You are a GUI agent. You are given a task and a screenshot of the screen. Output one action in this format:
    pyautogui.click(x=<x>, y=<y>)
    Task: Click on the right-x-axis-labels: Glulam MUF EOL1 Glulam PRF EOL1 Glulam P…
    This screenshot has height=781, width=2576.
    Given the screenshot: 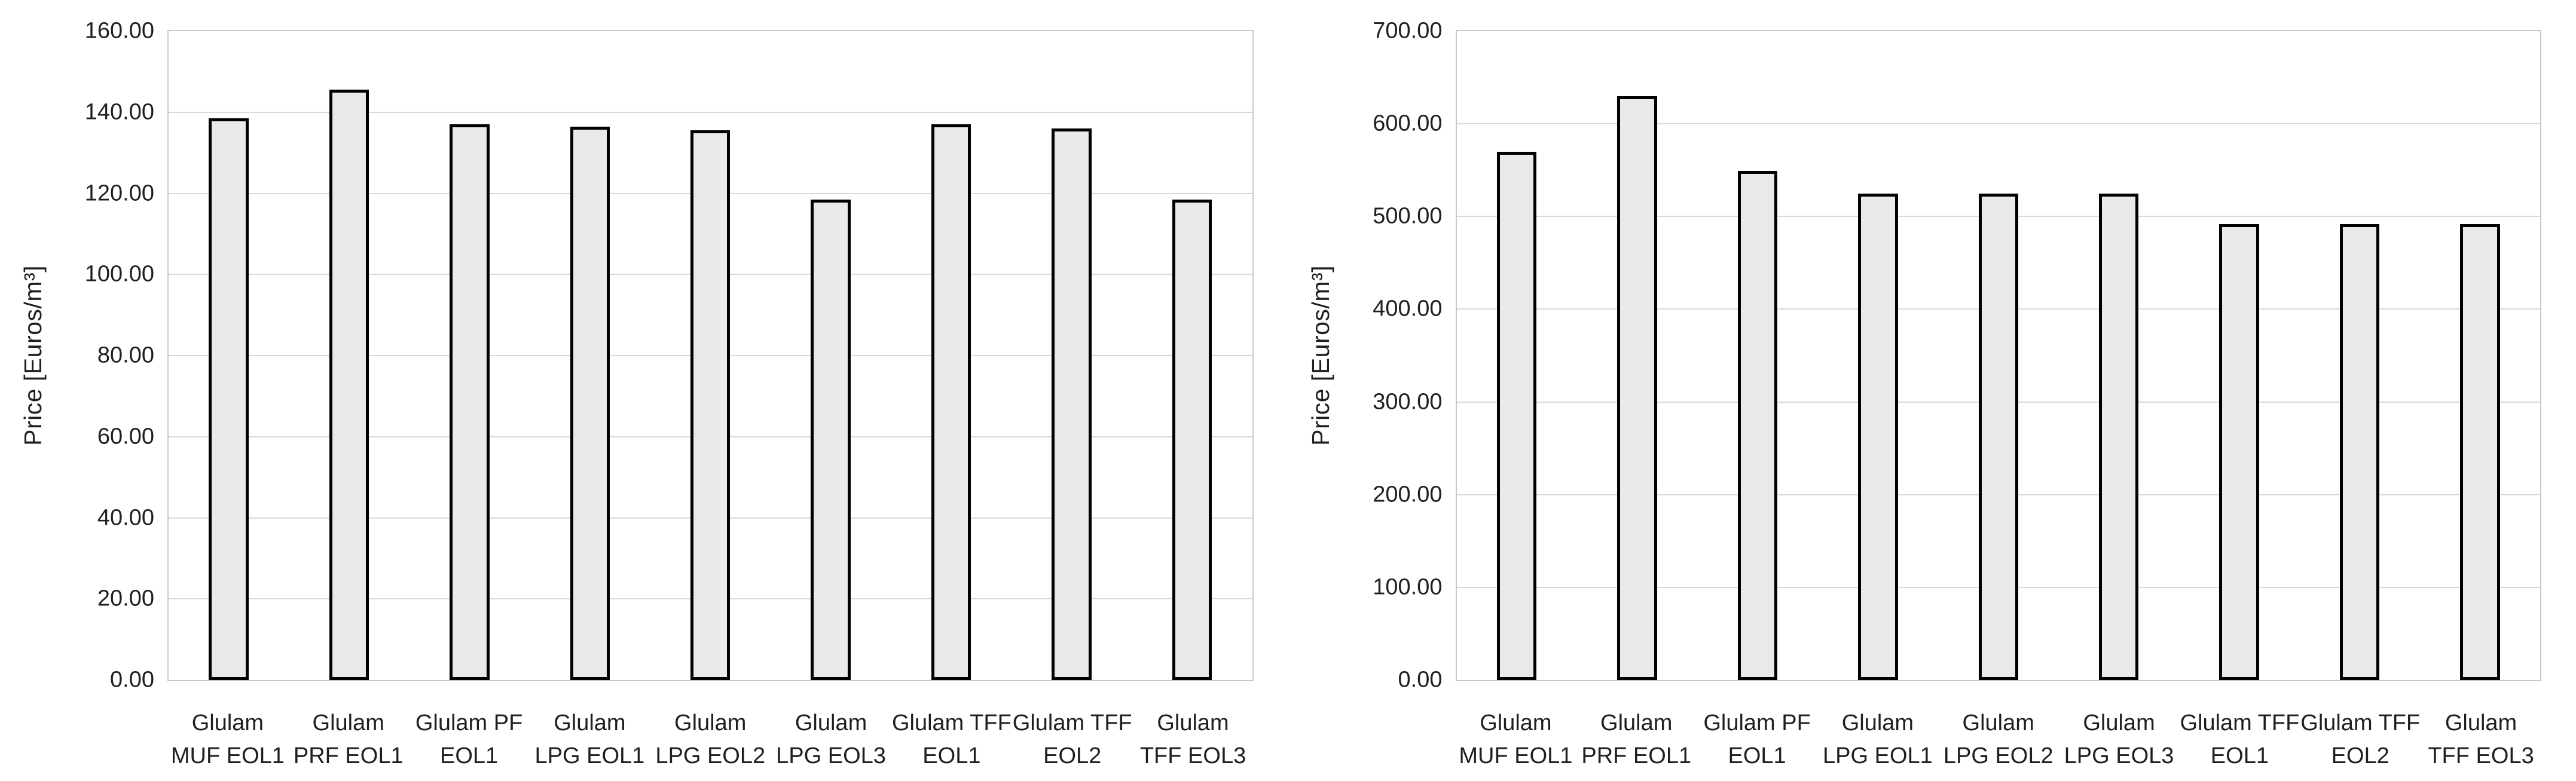 What is the action you would take?
    pyautogui.click(x=1999, y=740)
    